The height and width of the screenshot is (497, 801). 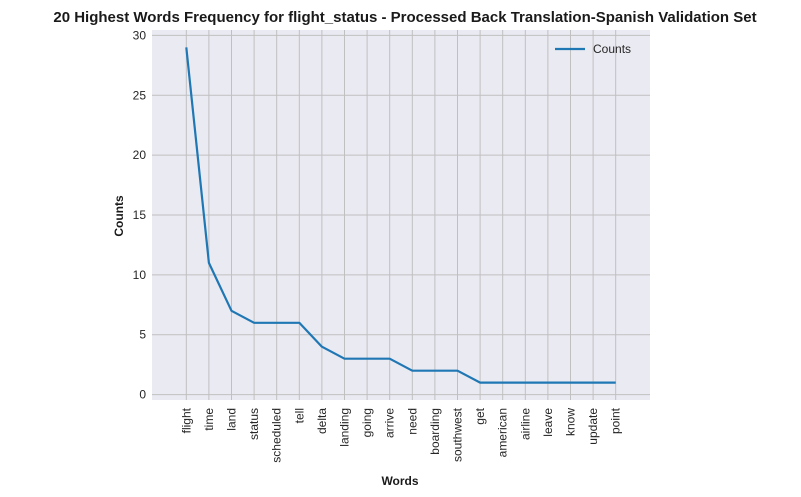 What do you see at coordinates (525, 424) in the screenshot?
I see `x-tick-label: airline` at bounding box center [525, 424].